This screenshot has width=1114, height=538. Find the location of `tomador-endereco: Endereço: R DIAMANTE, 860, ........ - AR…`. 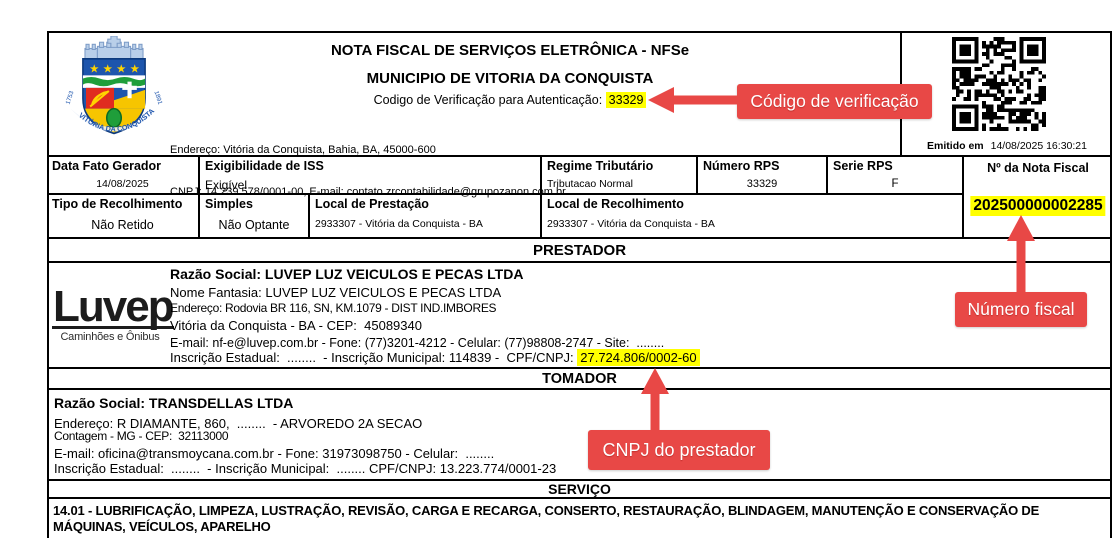

tomador-endereco: Endereço: R DIAMANTE, 860, ........ - AR… is located at coordinates (238, 423).